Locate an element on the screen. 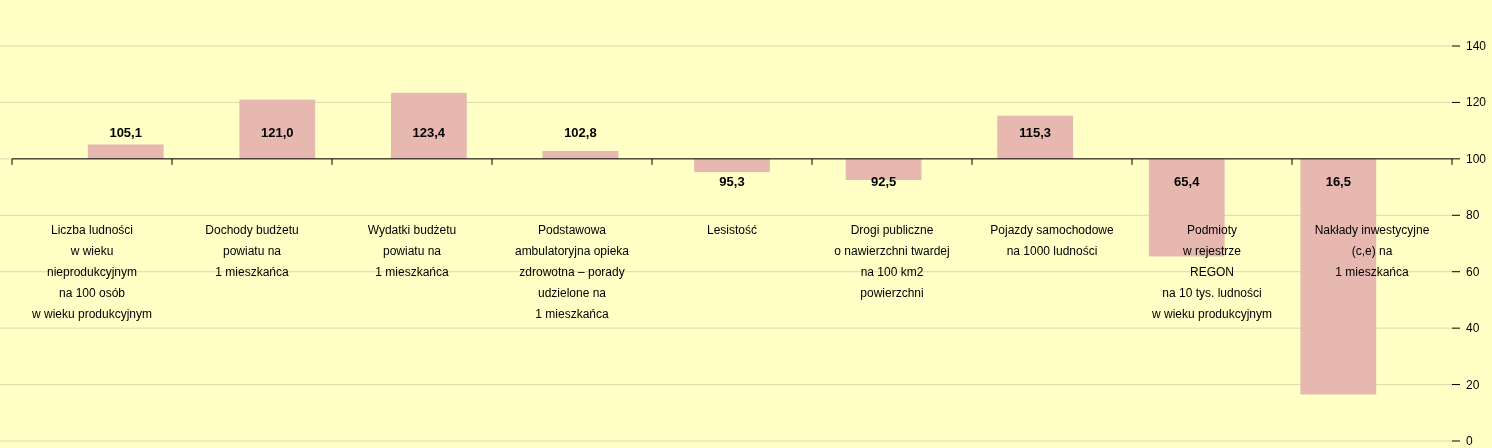  y-tick-label: 20 is located at coordinates (1473, 384).